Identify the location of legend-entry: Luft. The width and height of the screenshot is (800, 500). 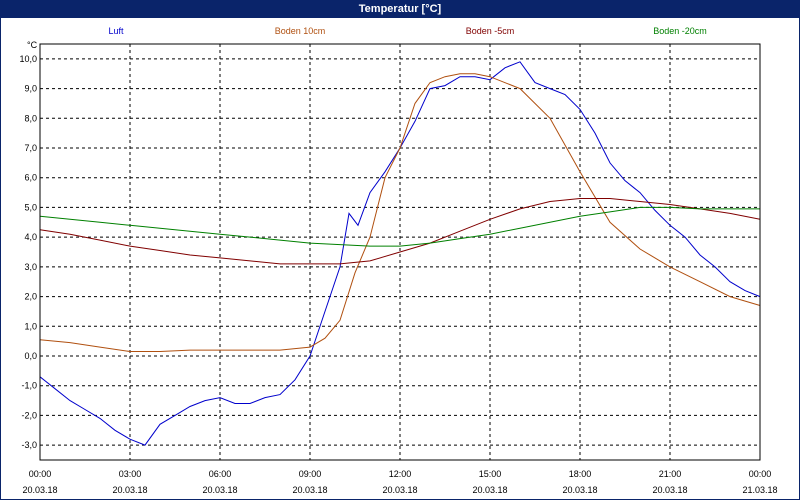
(116, 31).